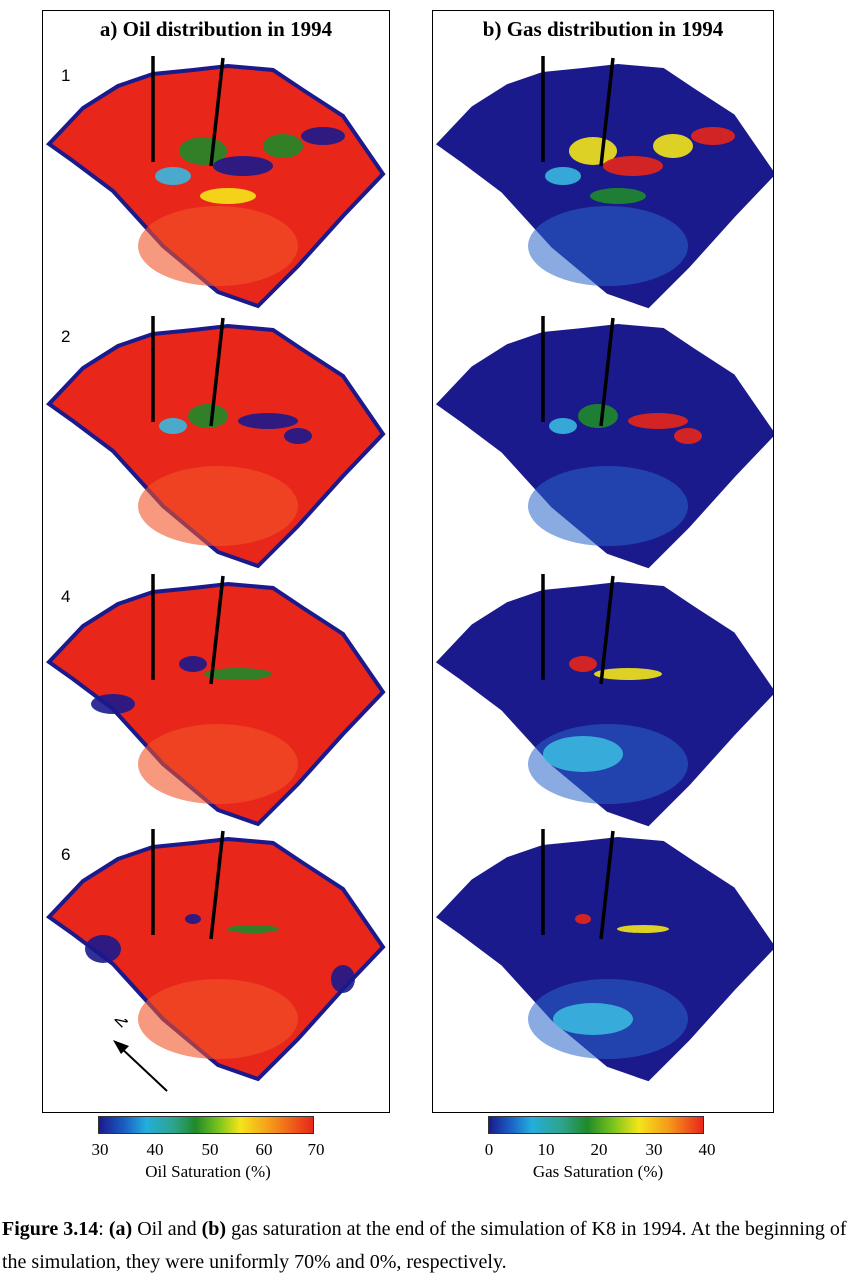 The height and width of the screenshot is (1279, 867). Describe the element at coordinates (167, 1229) in the screenshot. I see `caption-text-1: Oil and` at that location.